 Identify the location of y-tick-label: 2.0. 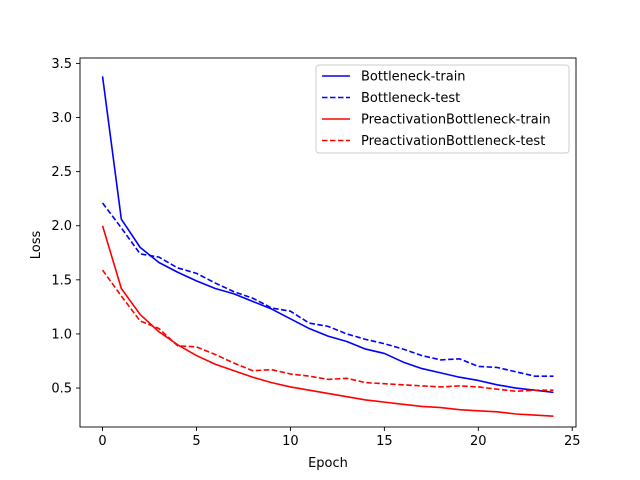
(61, 226).